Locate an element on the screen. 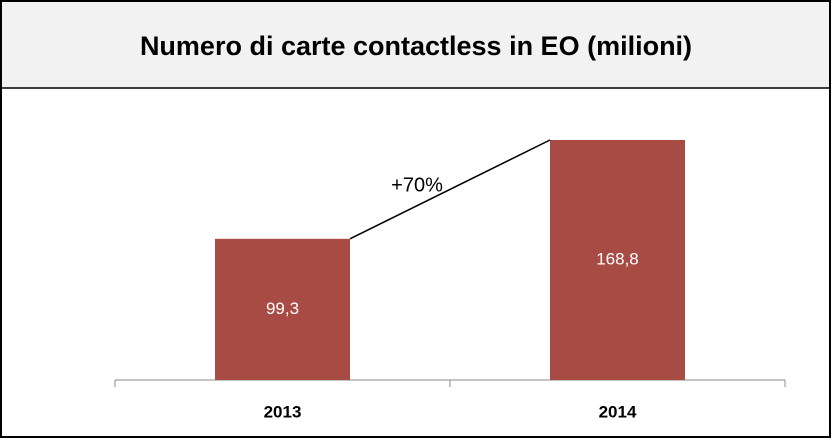 This screenshot has height=442, width=833. x-tick-label: 2013 is located at coordinates (283, 411).